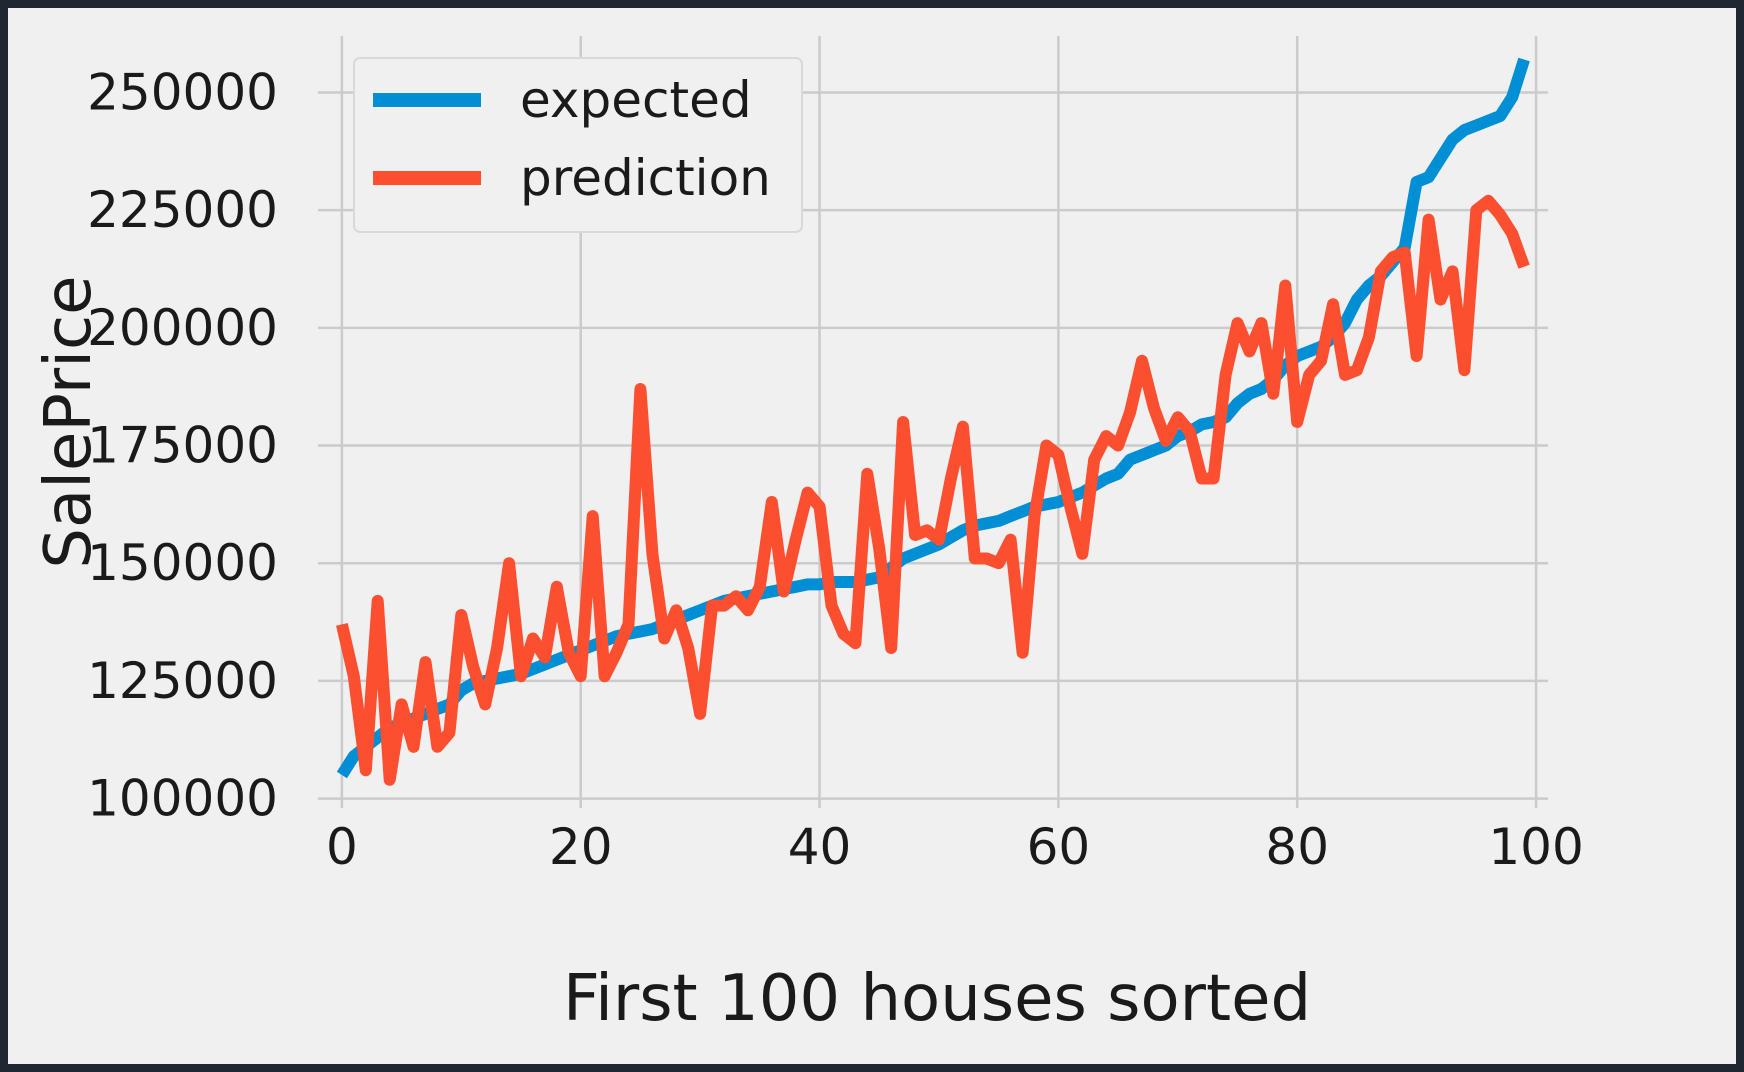 Image resolution: width=1744 pixels, height=1072 pixels. I want to click on y-tick-label: 150000, so click(182, 563).